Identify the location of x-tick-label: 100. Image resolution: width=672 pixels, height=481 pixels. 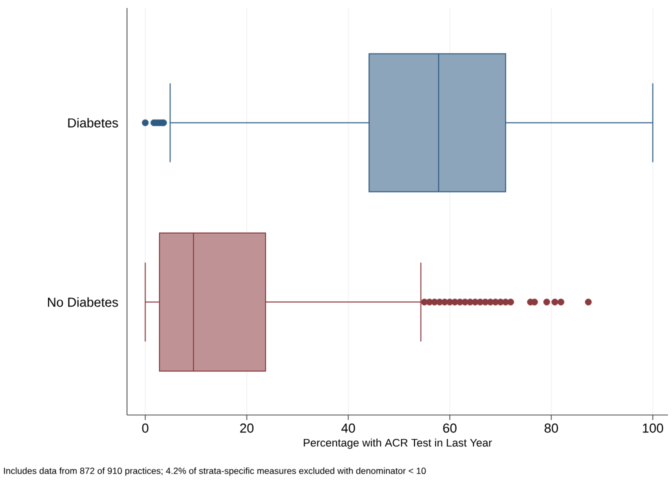
(653, 428).